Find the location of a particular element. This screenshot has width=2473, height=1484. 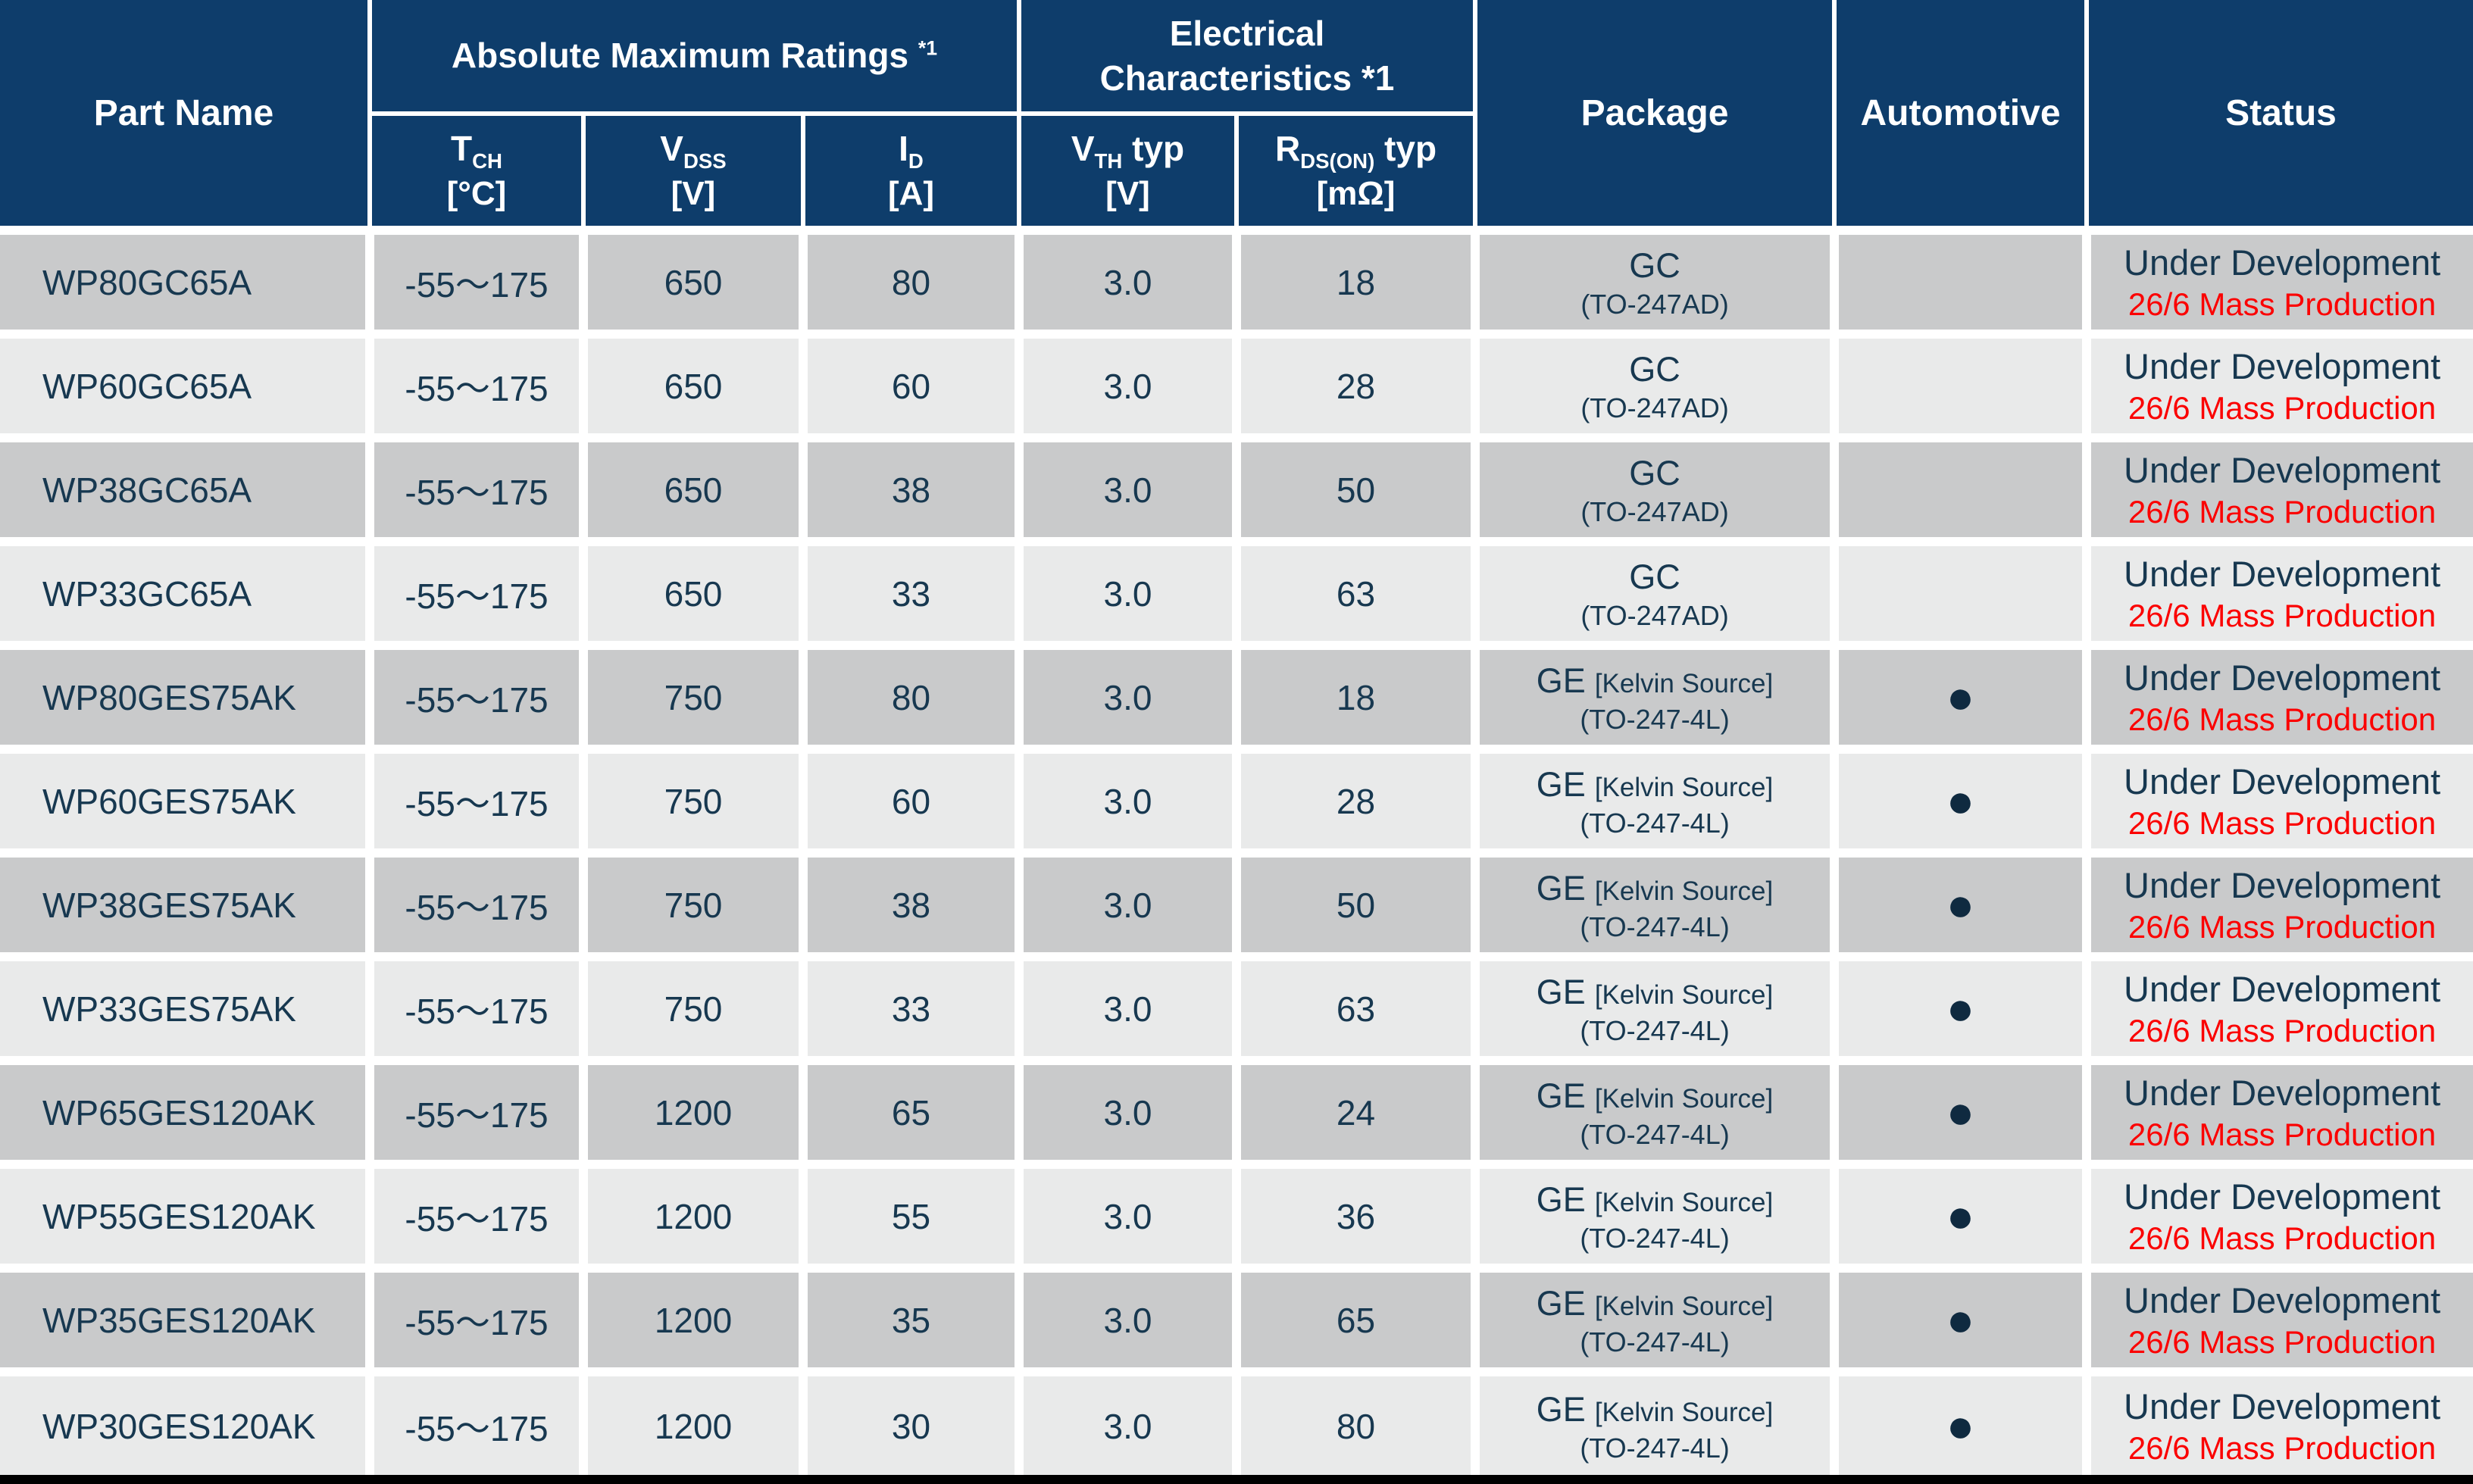

cell-id: 60 is located at coordinates (911, 386).